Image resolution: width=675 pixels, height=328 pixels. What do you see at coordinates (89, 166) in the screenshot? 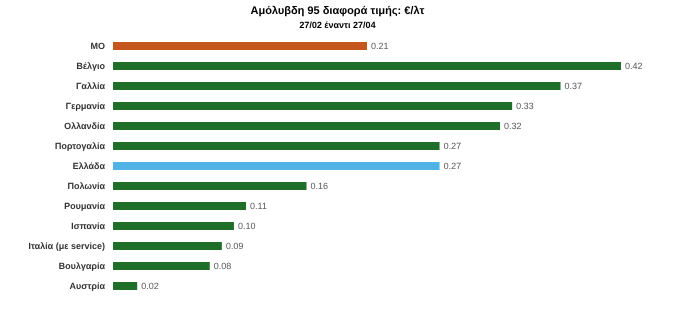
I see `y-tick-label: Ελλάδα` at bounding box center [89, 166].